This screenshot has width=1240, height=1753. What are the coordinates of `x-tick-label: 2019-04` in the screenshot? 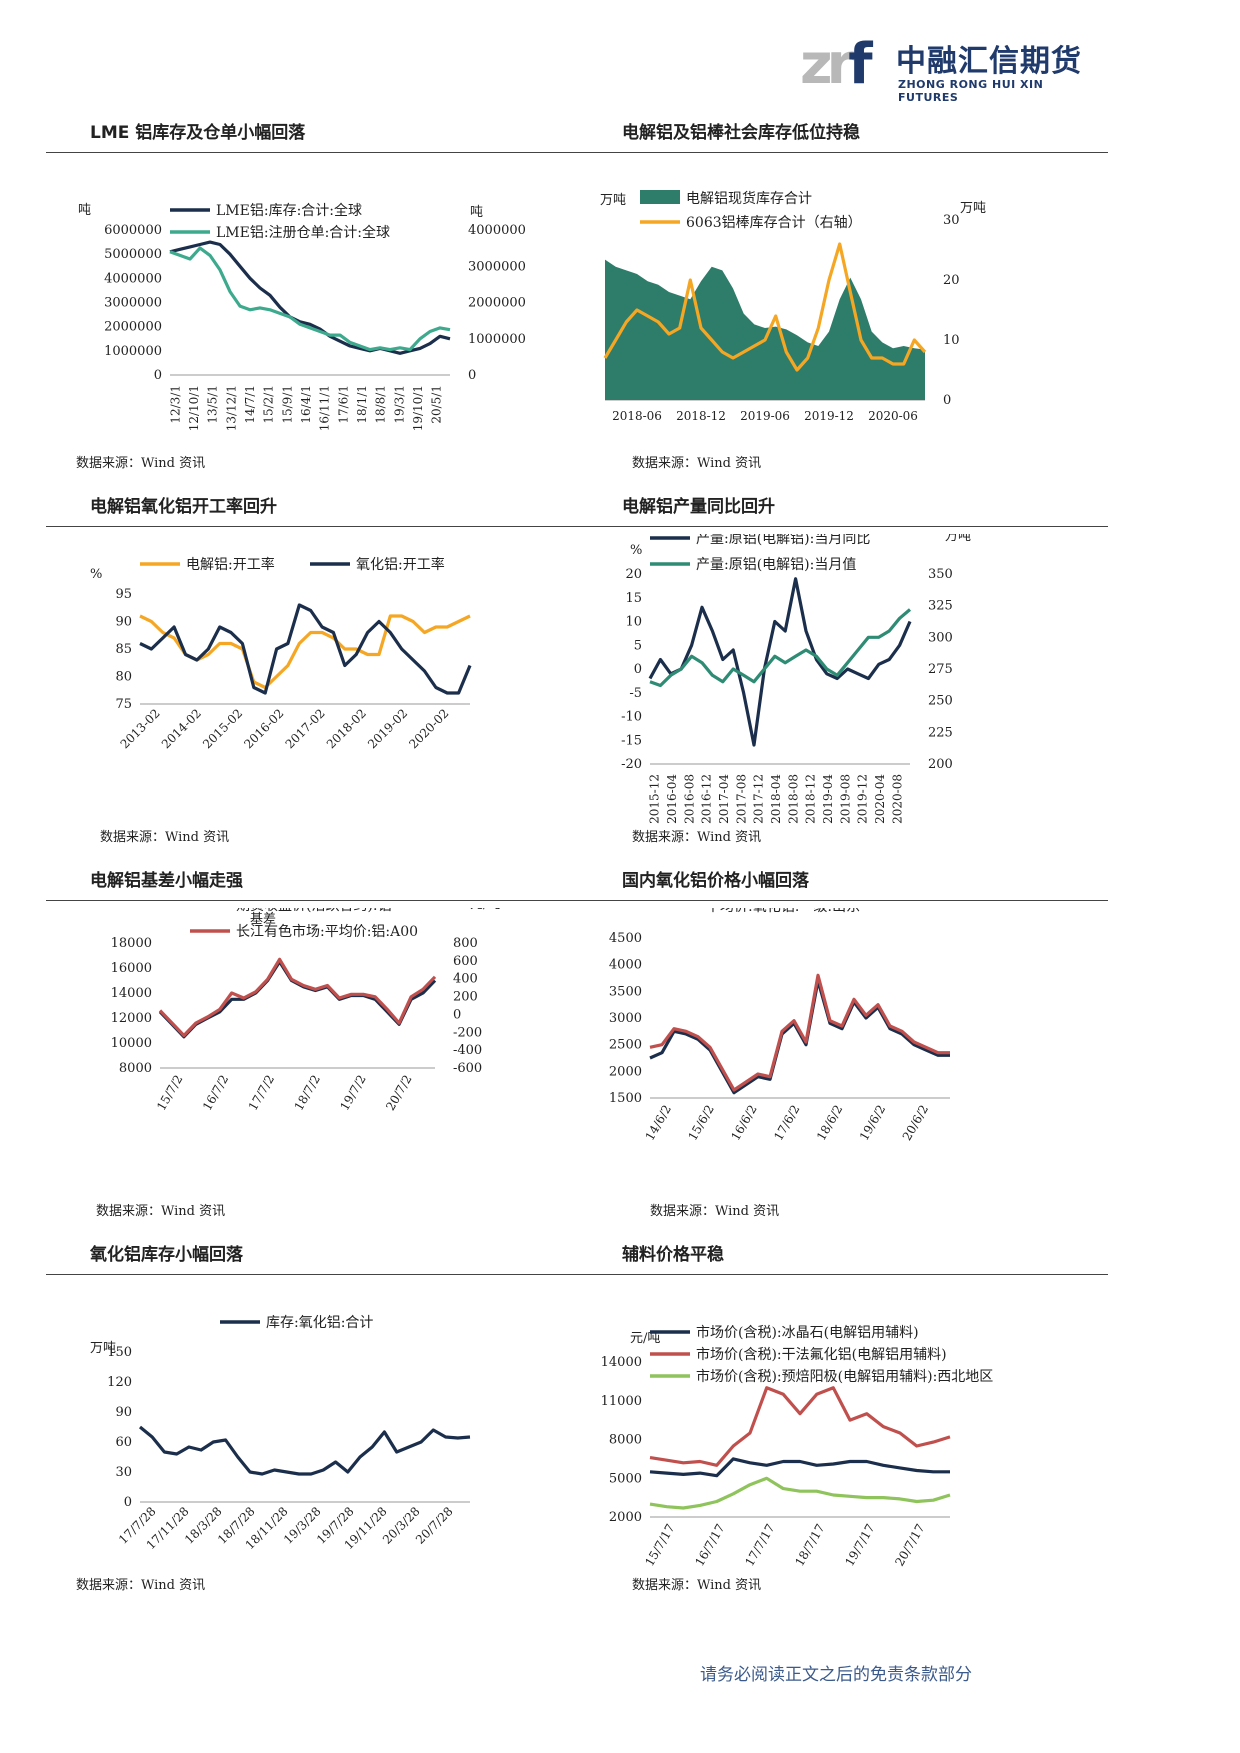 It's located at (828, 799).